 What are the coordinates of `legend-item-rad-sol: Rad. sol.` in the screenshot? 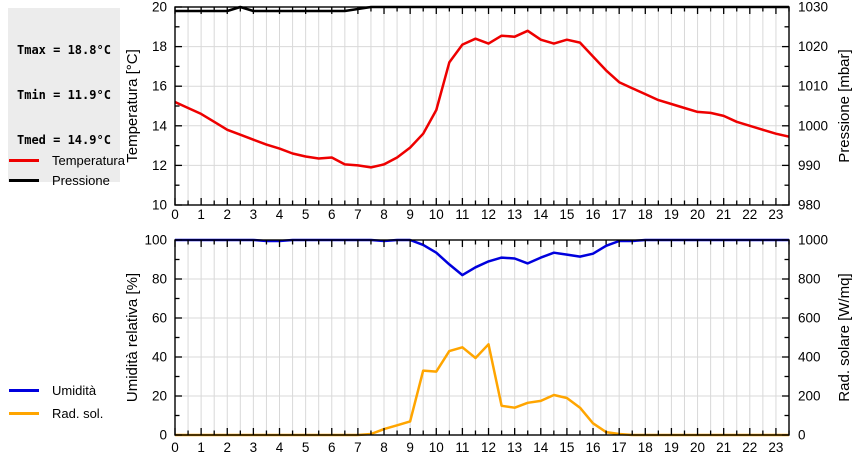 It's located at (56, 413).